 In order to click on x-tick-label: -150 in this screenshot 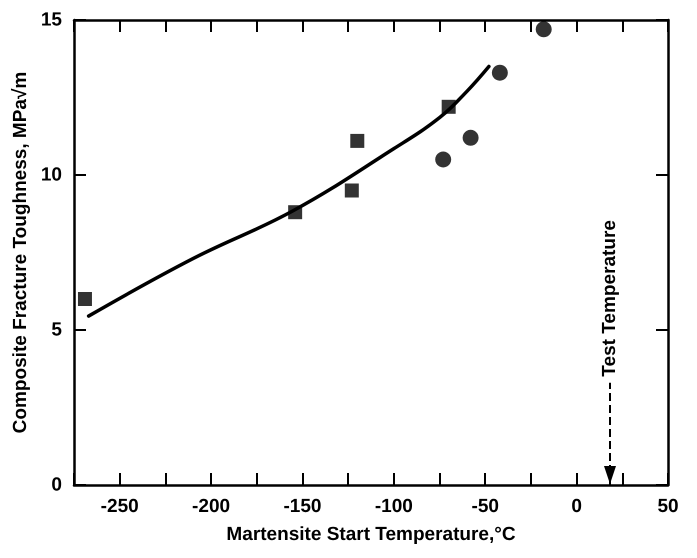, I will do `click(302, 506)`.